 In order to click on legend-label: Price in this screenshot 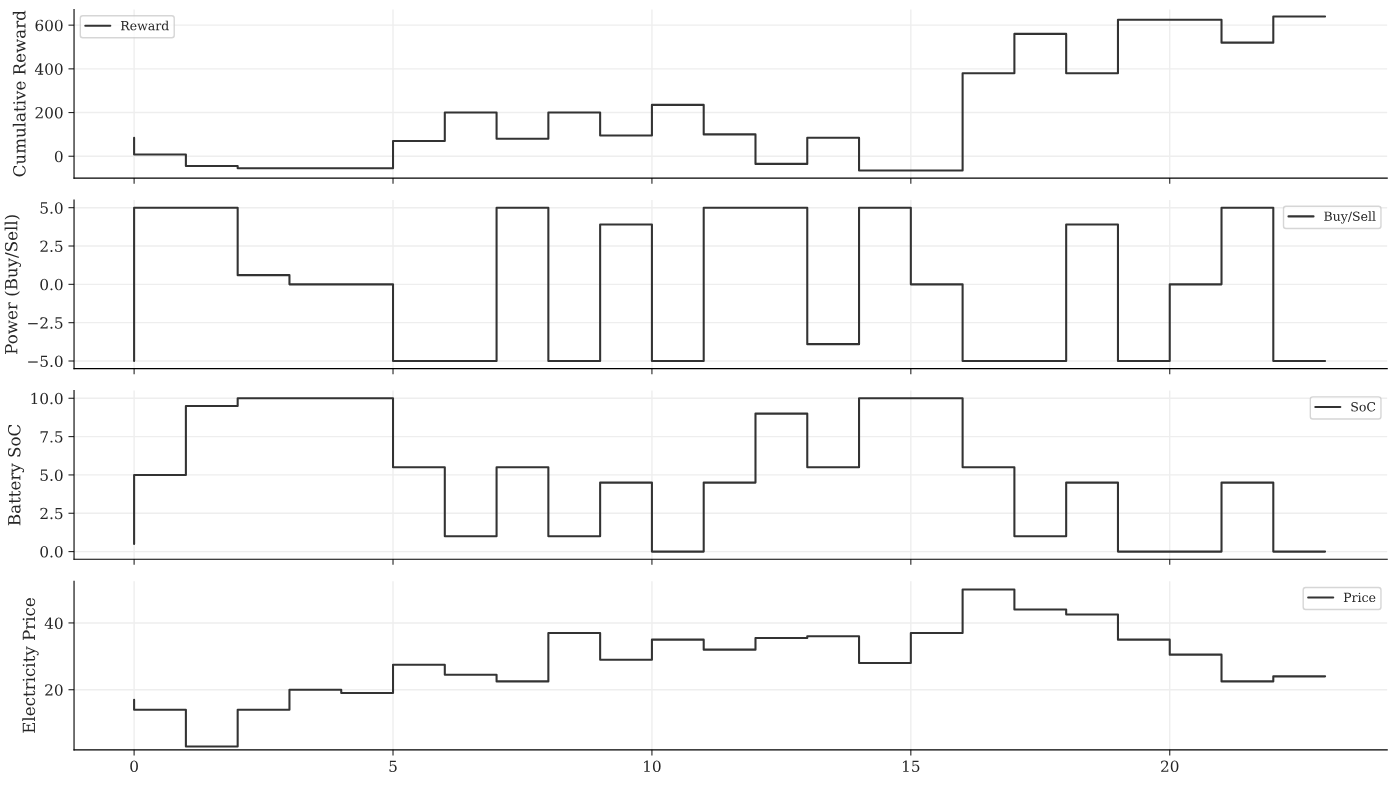, I will do `click(1359, 597)`.